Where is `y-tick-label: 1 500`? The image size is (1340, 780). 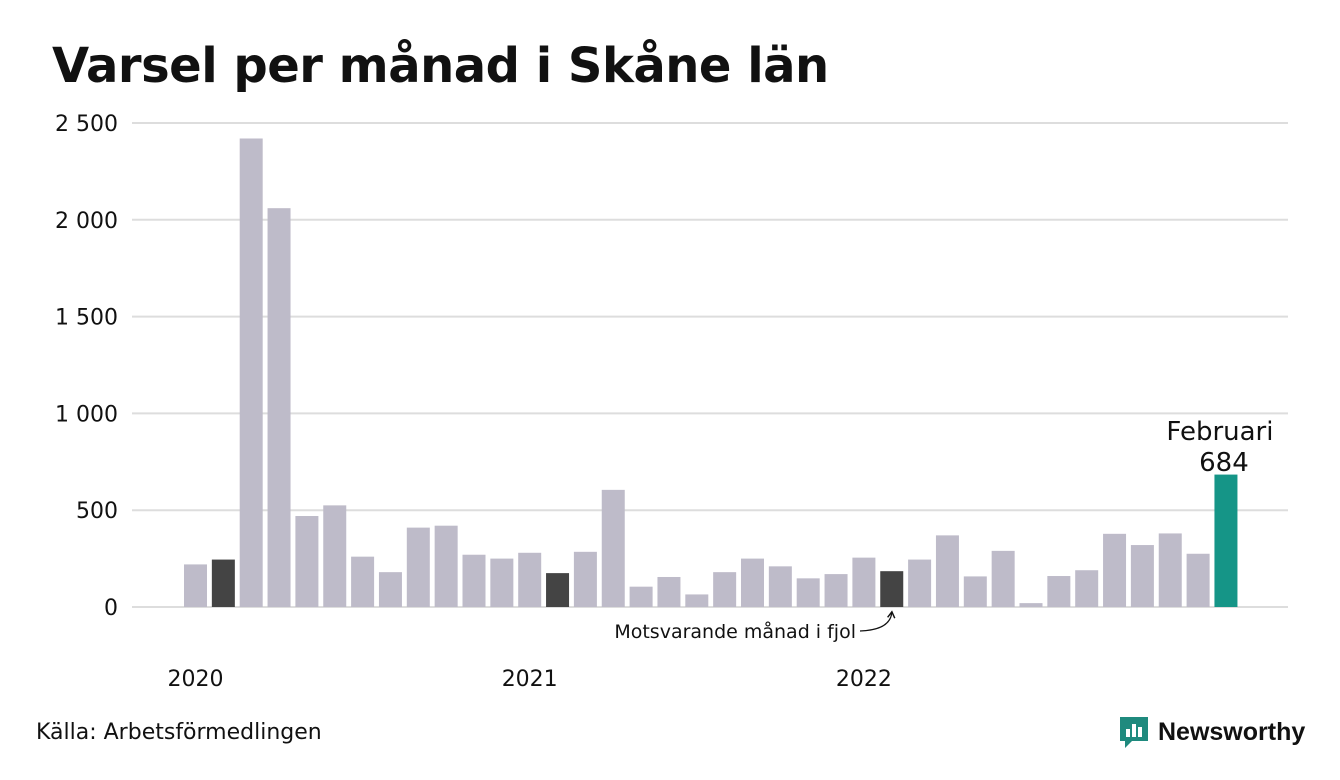 y-tick-label: 1 500 is located at coordinates (86, 318).